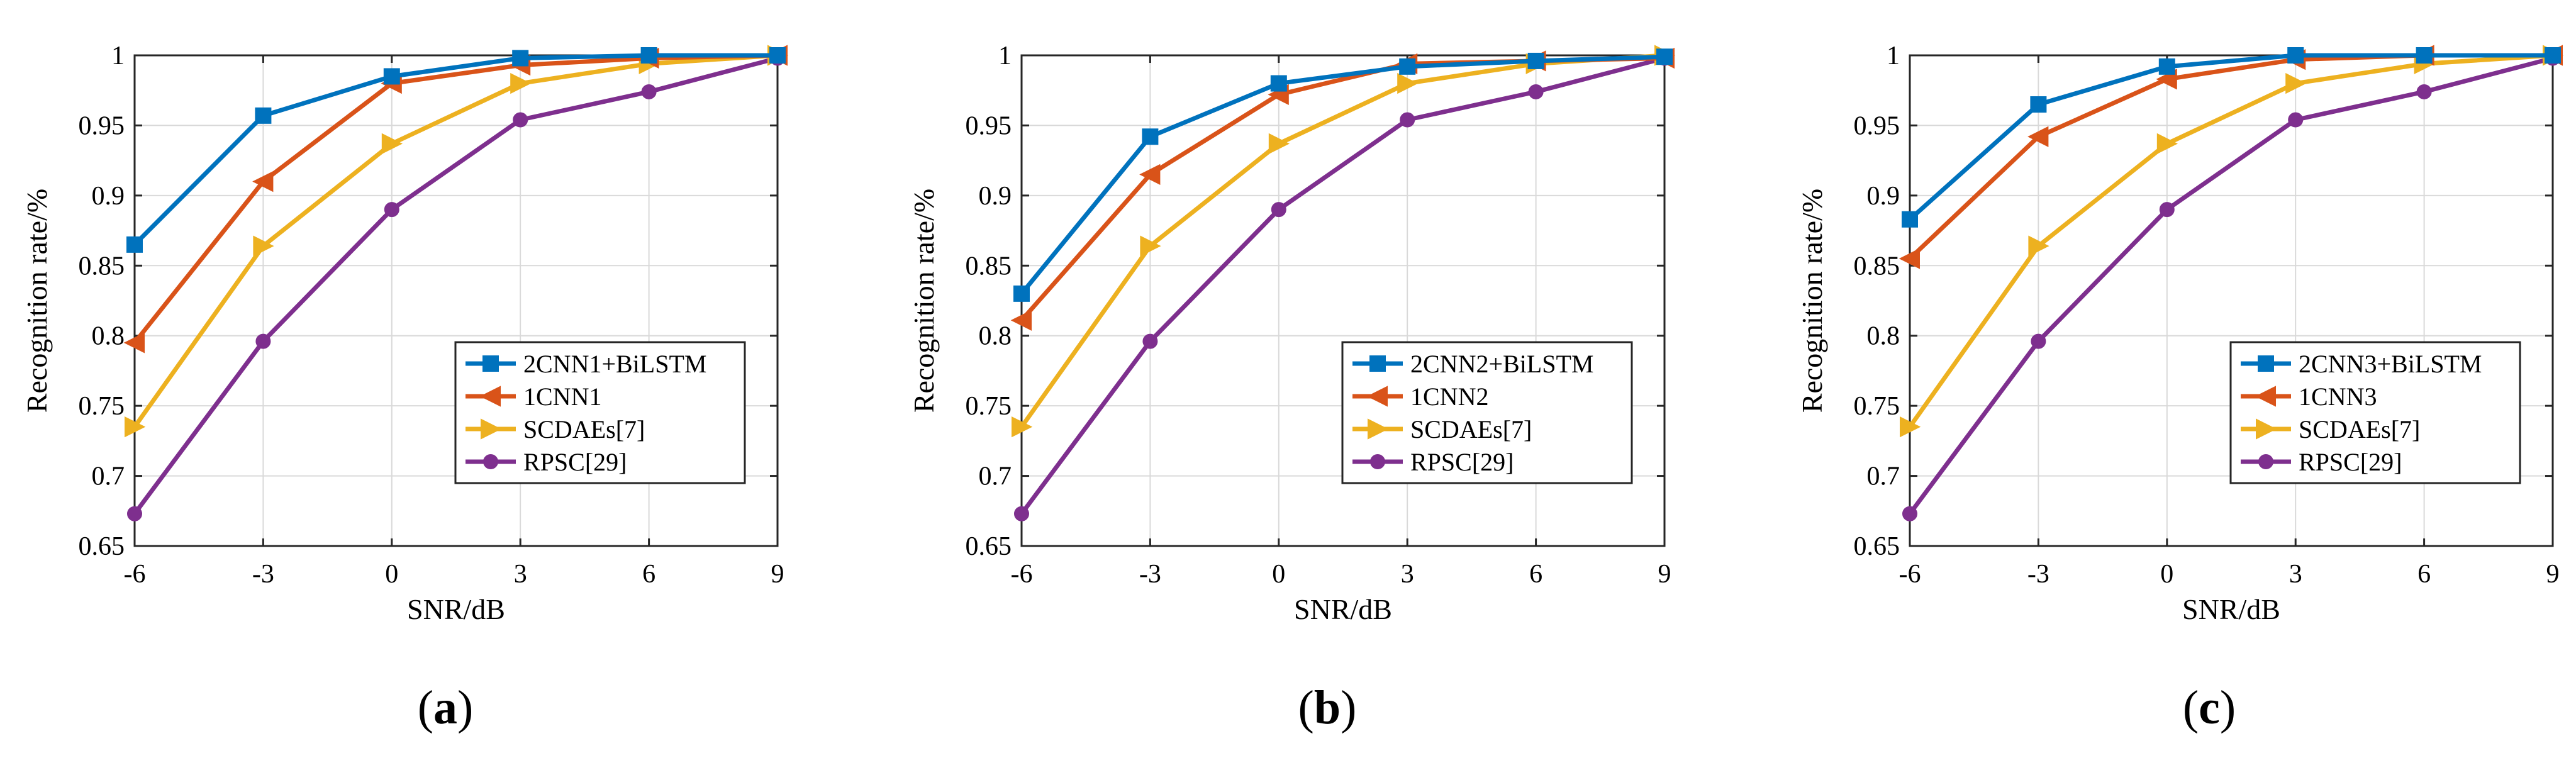 The height and width of the screenshot is (763, 2576). I want to click on legend-label: 2CNN1+BiLSTM, so click(614, 364).